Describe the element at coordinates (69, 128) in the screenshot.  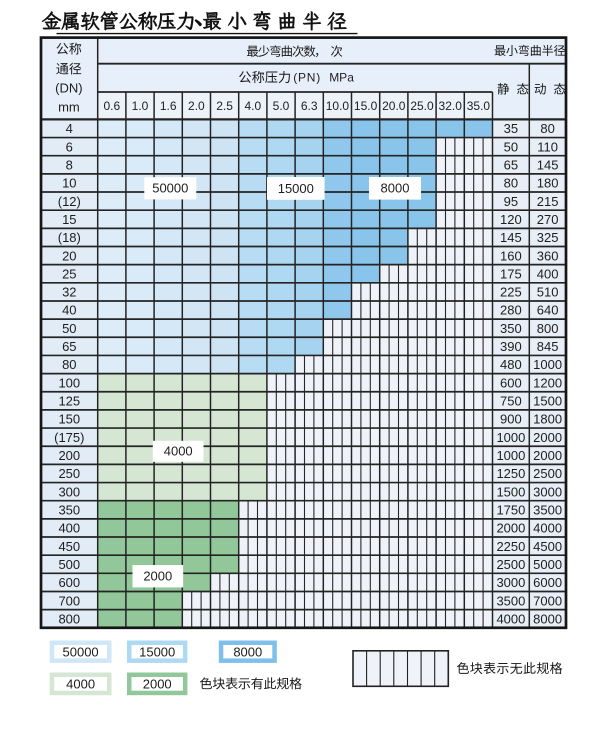
I see `svg-text: 4` at that location.